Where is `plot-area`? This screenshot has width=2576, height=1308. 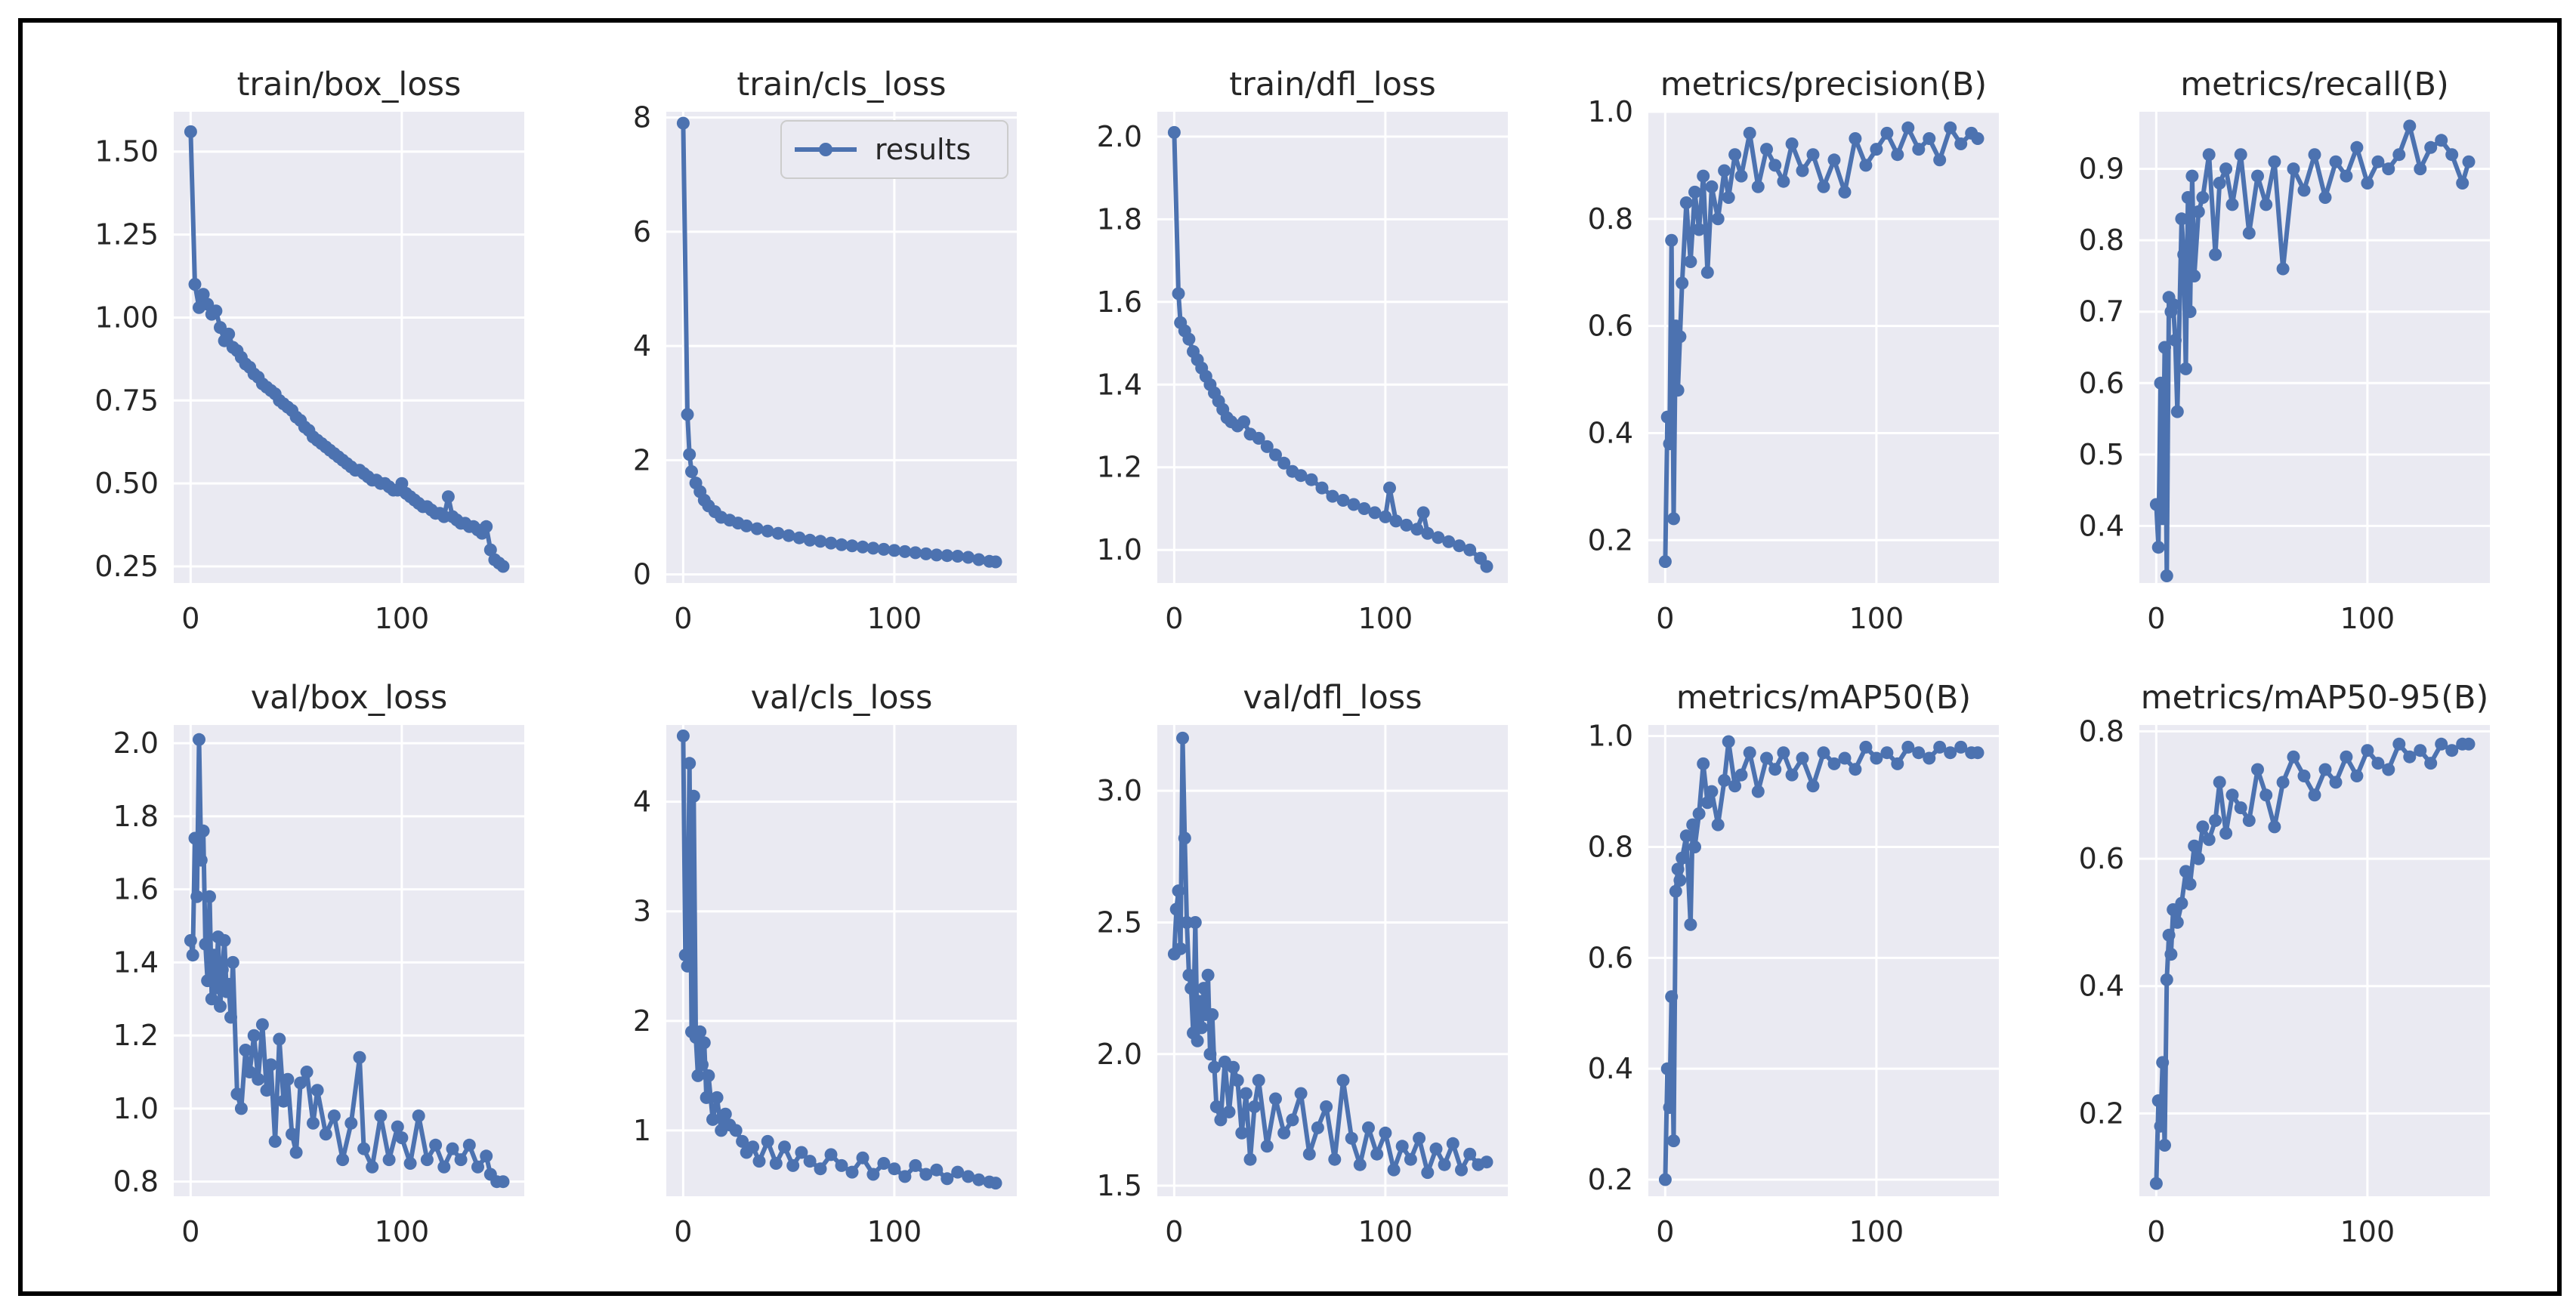 plot-area is located at coordinates (349, 347).